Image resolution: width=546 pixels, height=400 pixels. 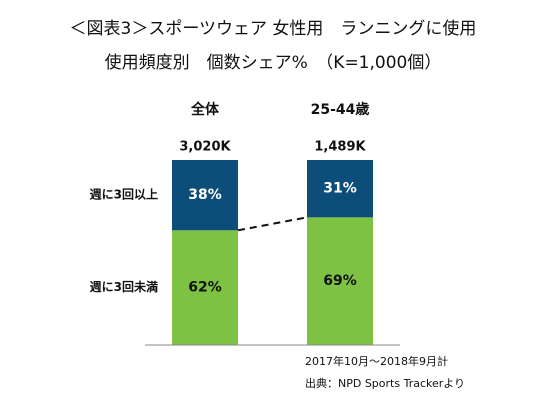 I want to click on total-label: 3,020K, so click(x=205, y=147).